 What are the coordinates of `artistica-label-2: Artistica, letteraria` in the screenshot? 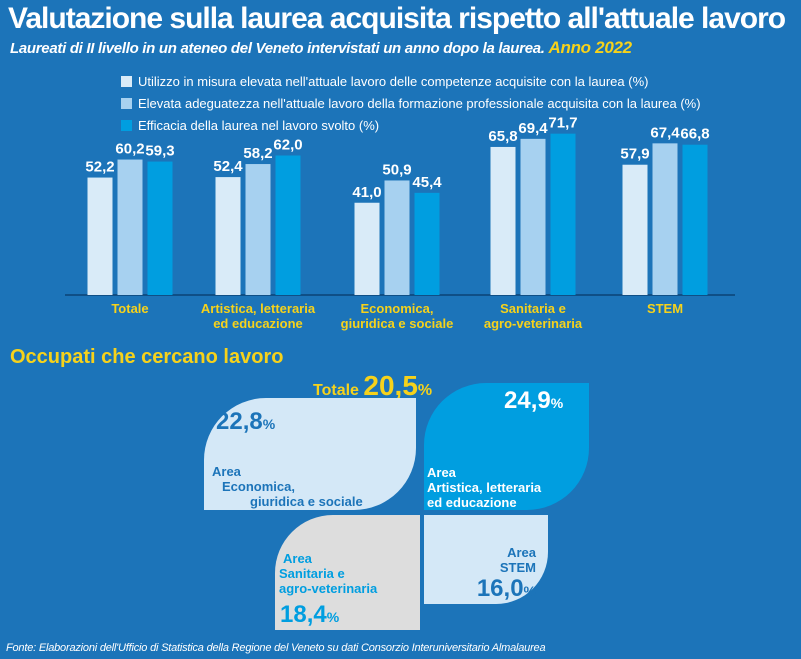 It's located at (484, 487).